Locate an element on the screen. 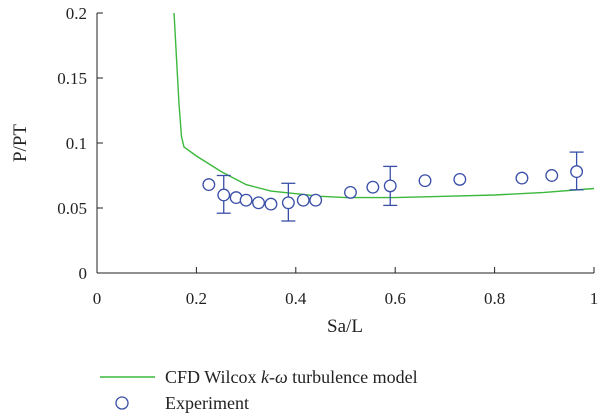 This screenshot has height=420, width=600. y-axis-ticks: 0 0.05 0.1 0.15 0.2 is located at coordinates (80, 143).